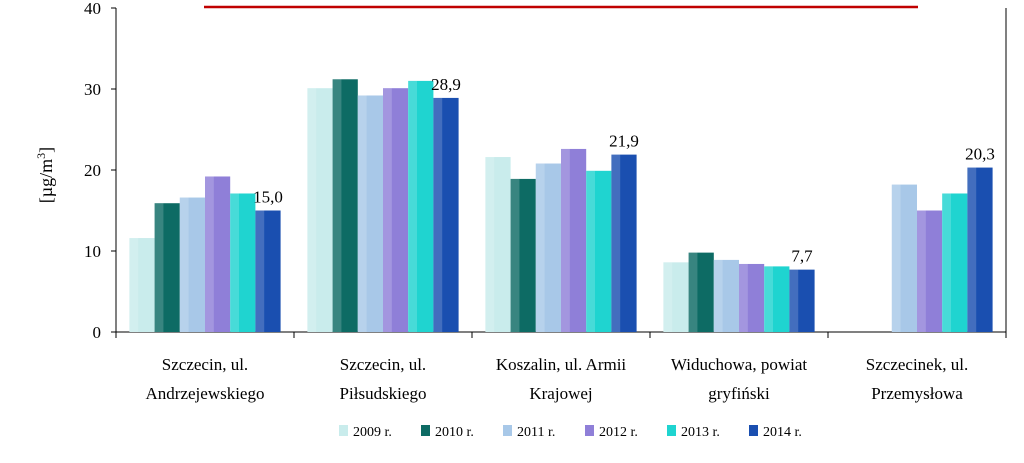 This screenshot has height=463, width=1024. Describe the element at coordinates (97, 332) in the screenshot. I see `y-tick-label: 0` at that location.